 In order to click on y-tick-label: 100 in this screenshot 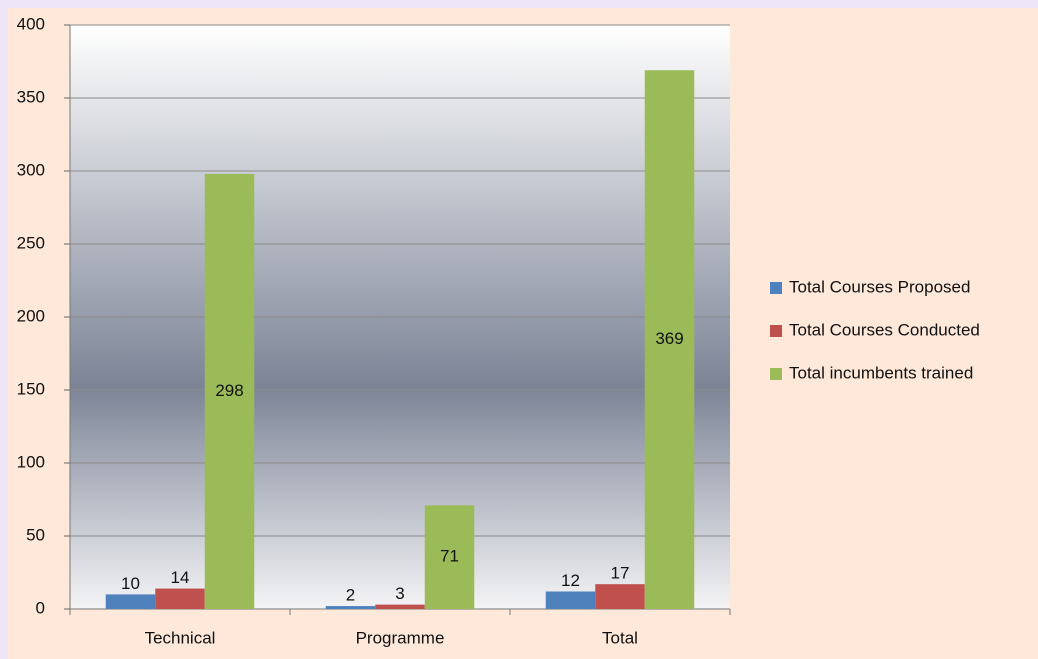, I will do `click(31, 461)`.